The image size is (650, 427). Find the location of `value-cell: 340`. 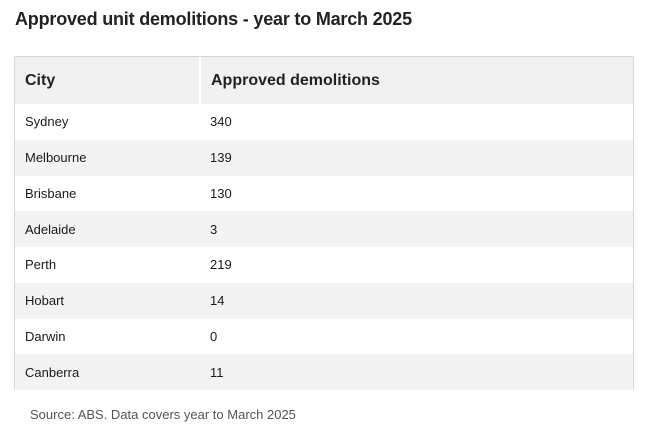

value-cell: 340 is located at coordinates (221, 122).